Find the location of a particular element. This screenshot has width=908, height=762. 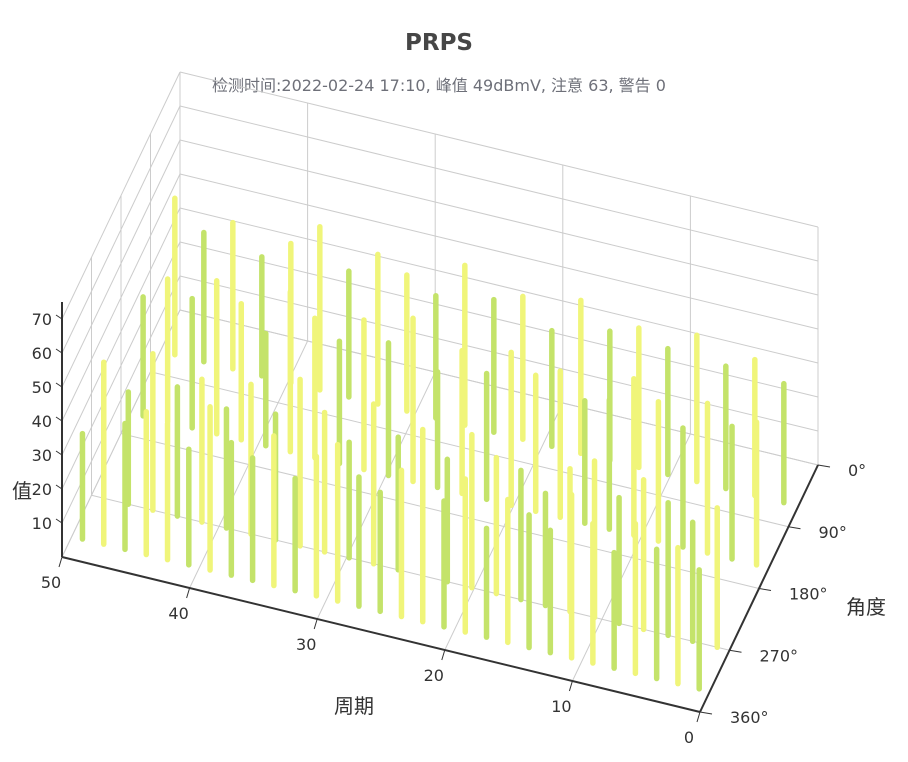

x-tick-label: 20 is located at coordinates (434, 675).